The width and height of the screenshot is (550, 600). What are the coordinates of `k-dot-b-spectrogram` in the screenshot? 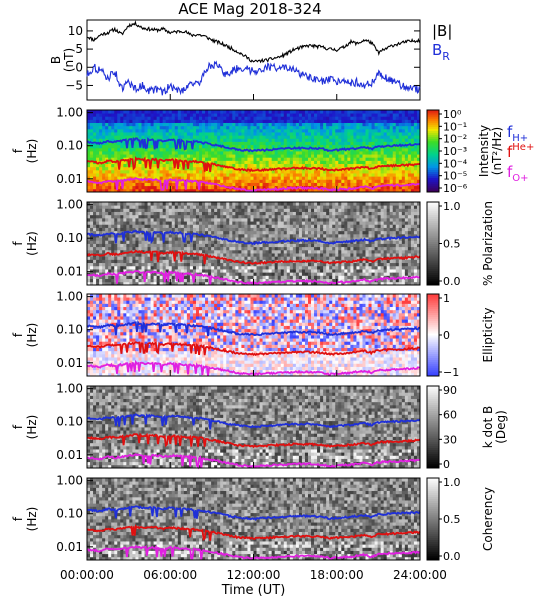 It's located at (254, 427).